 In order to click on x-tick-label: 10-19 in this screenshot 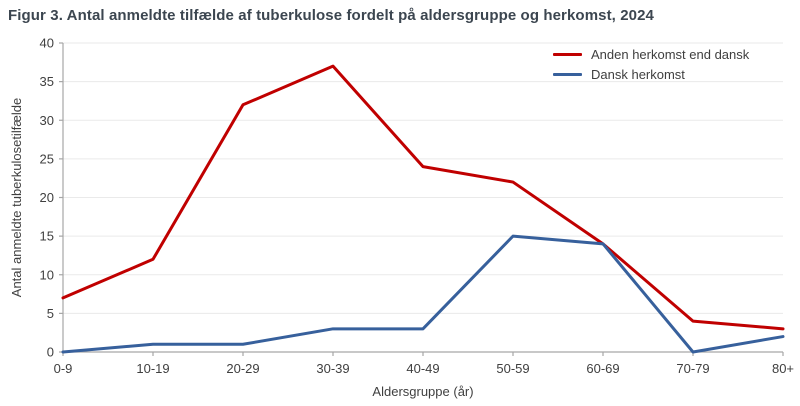, I will do `click(152, 368)`.